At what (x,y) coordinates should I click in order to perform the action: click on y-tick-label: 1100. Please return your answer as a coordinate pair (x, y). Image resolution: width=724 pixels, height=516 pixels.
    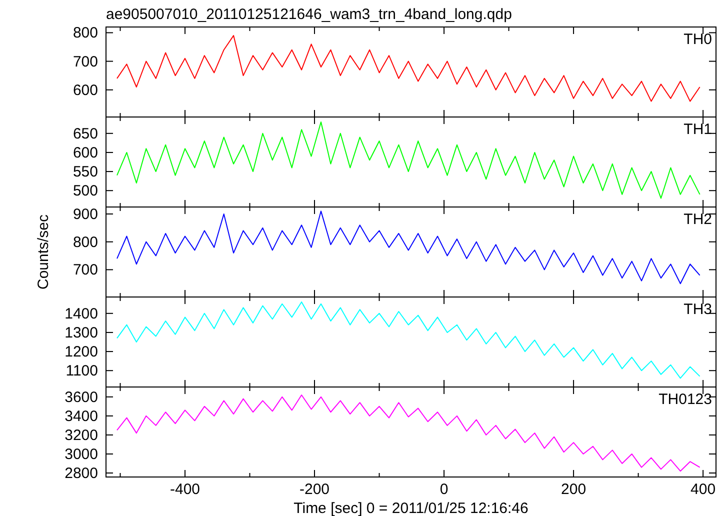
    Looking at the image, I should click on (82, 371).